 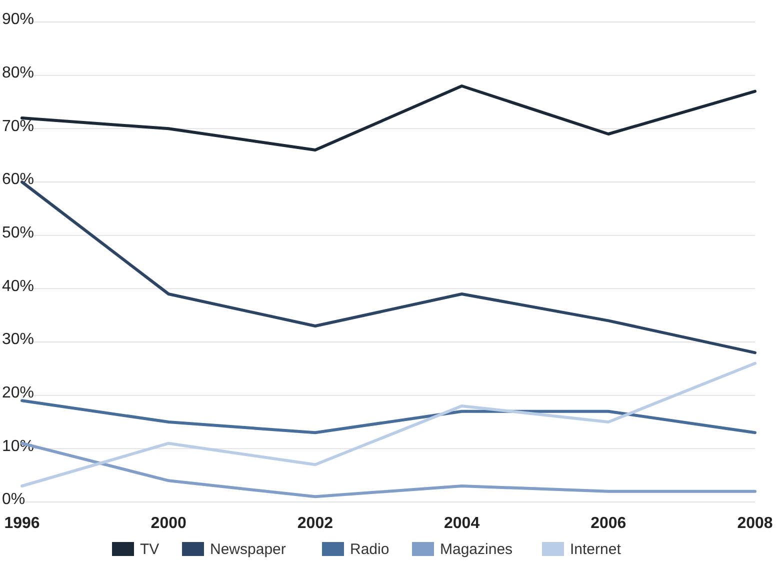 I want to click on y-tick-label: 80%, so click(x=18, y=73).